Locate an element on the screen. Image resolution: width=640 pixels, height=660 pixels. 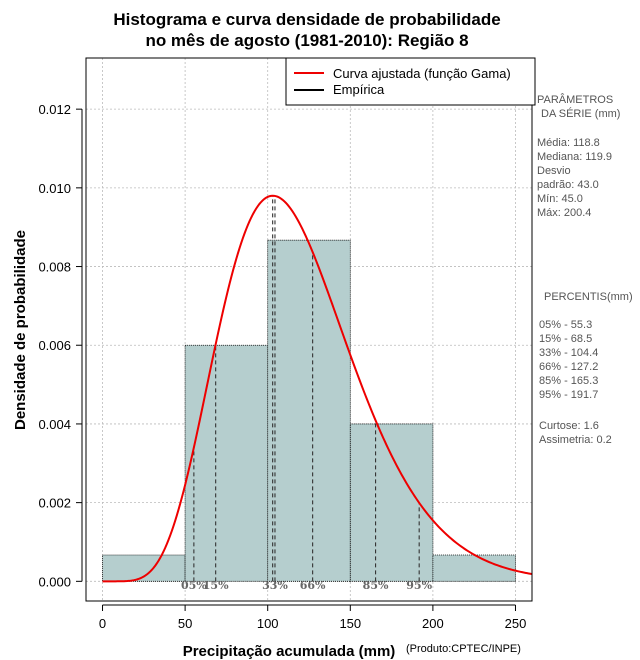
percentile-15: 15% - 68.5 is located at coordinates (565, 339).